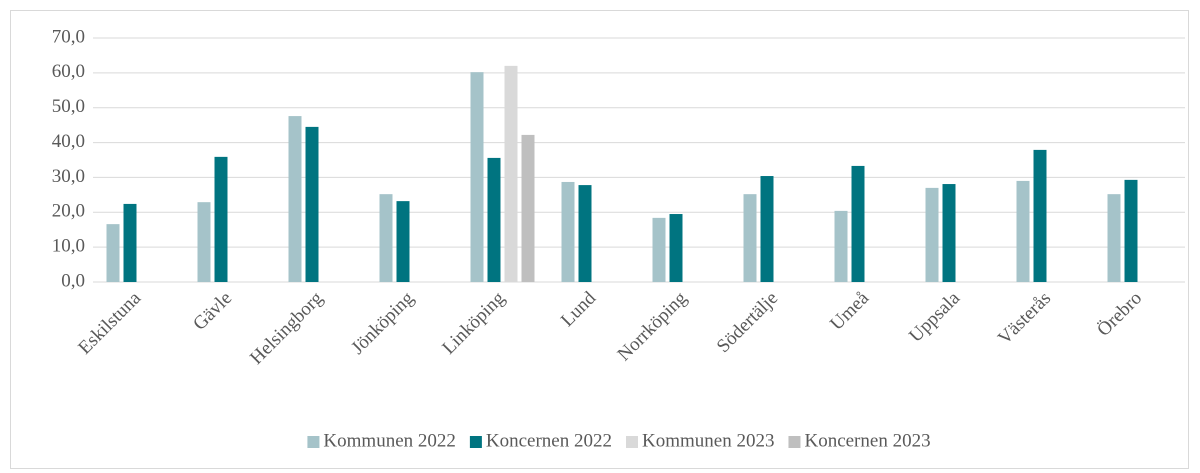 The width and height of the screenshot is (1200, 473). I want to click on y-tick-label: 70,0, so click(68, 36).